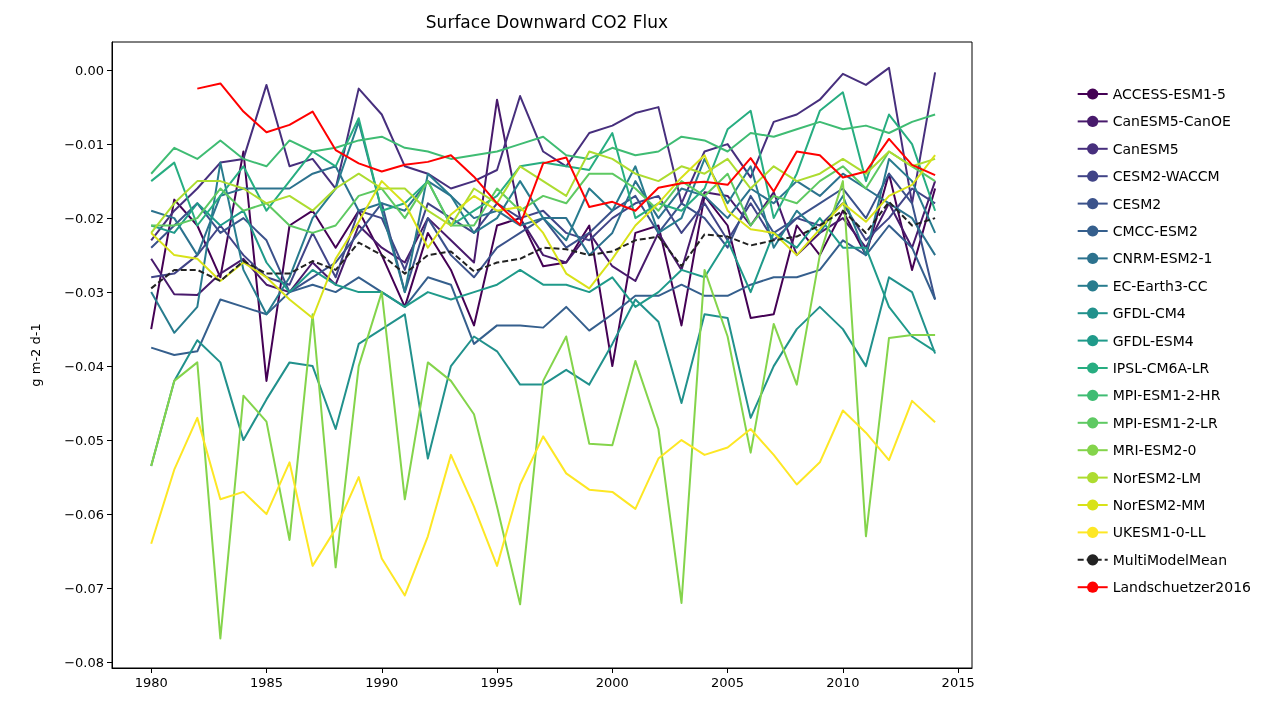 Image resolution: width=1266 pixels, height=704 pixels. Describe the element at coordinates (1159, 532) in the screenshot. I see `legend-label: UKESM1-0-LL` at that location.